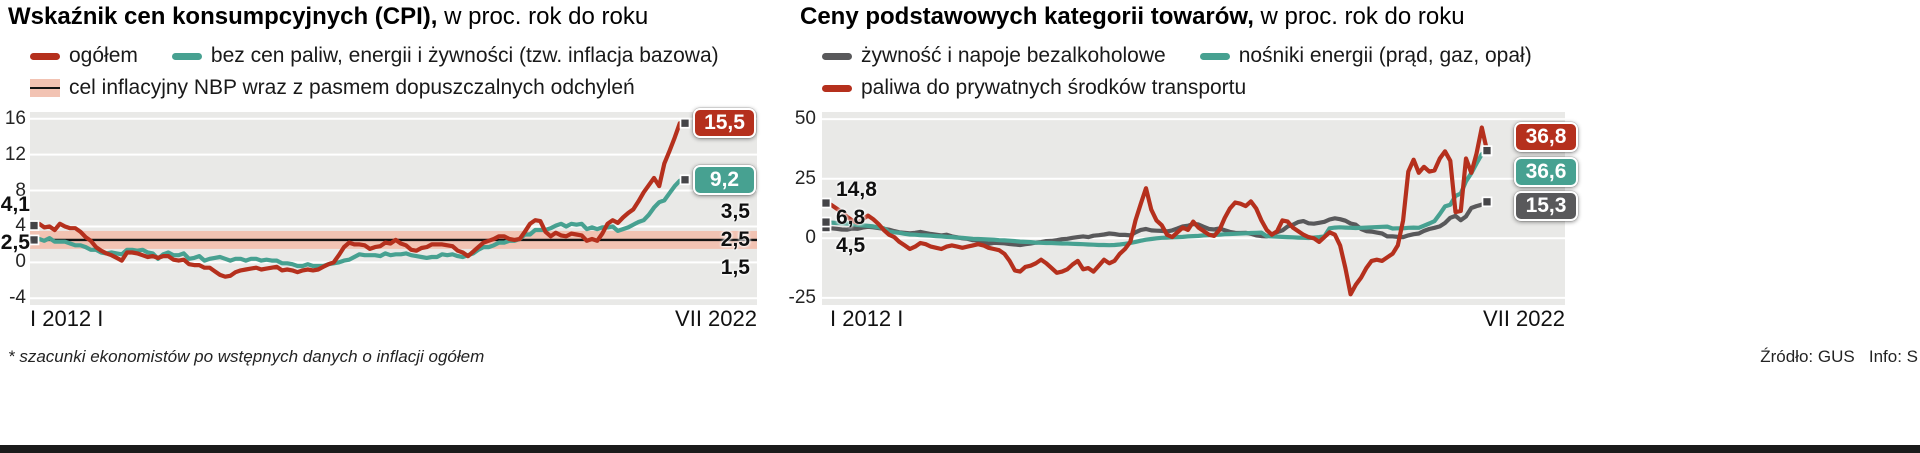 The height and width of the screenshot is (453, 1920). Describe the element at coordinates (735, 239) in the screenshot. I see `target-band-label: 2,5` at that location.